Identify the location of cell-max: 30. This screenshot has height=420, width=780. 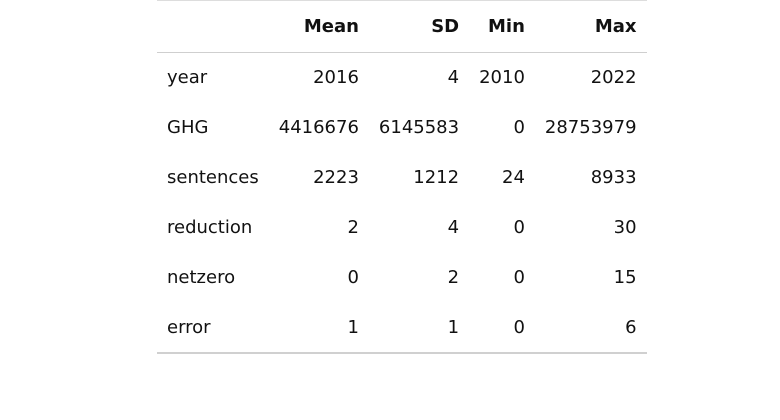
(625, 227).